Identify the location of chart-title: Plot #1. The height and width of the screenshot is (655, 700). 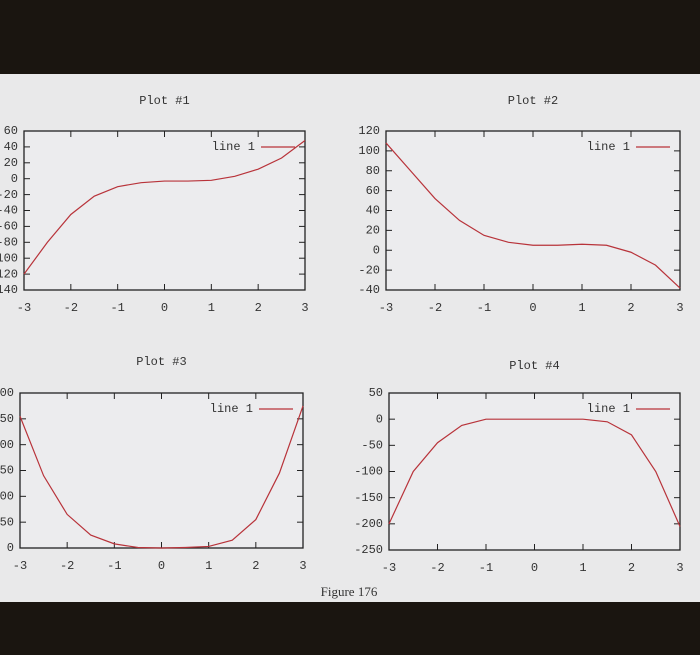
(164, 101).